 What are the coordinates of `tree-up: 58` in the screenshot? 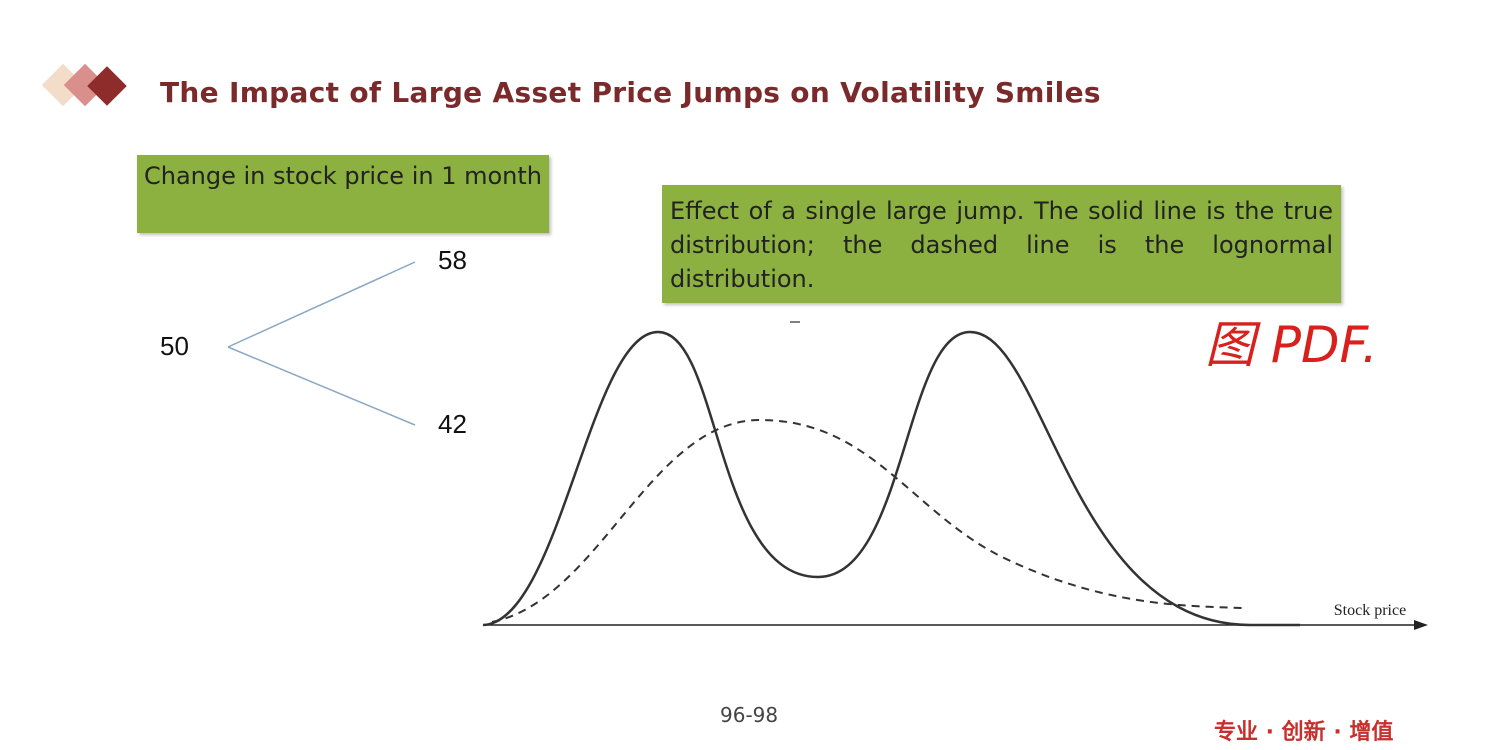 It's located at (452, 260).